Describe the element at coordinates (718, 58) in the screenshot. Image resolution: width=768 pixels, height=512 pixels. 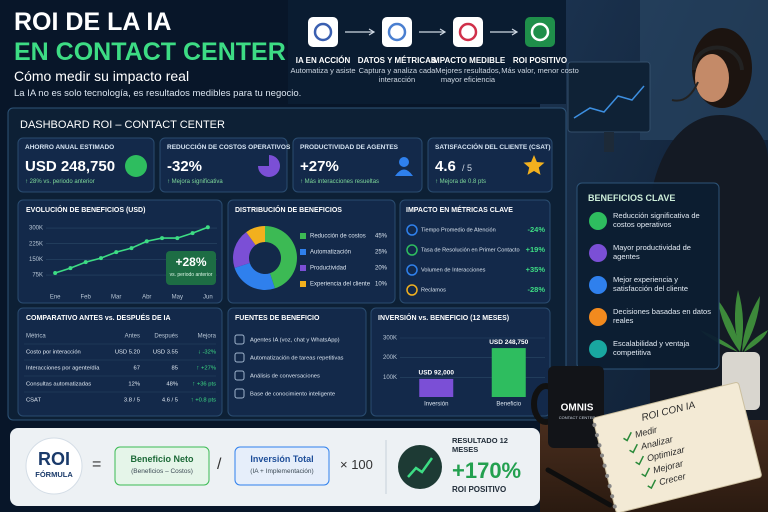
I see `headset` at that location.